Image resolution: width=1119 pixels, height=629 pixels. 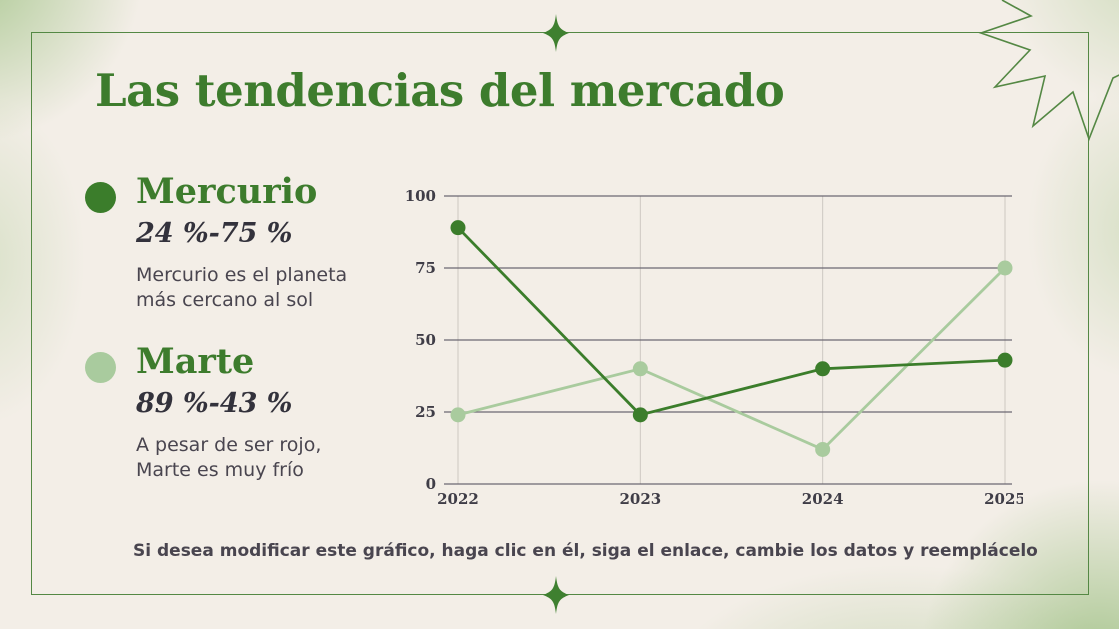 I want to click on legend-range-marte: 89 %-43 %, so click(x=214, y=404).